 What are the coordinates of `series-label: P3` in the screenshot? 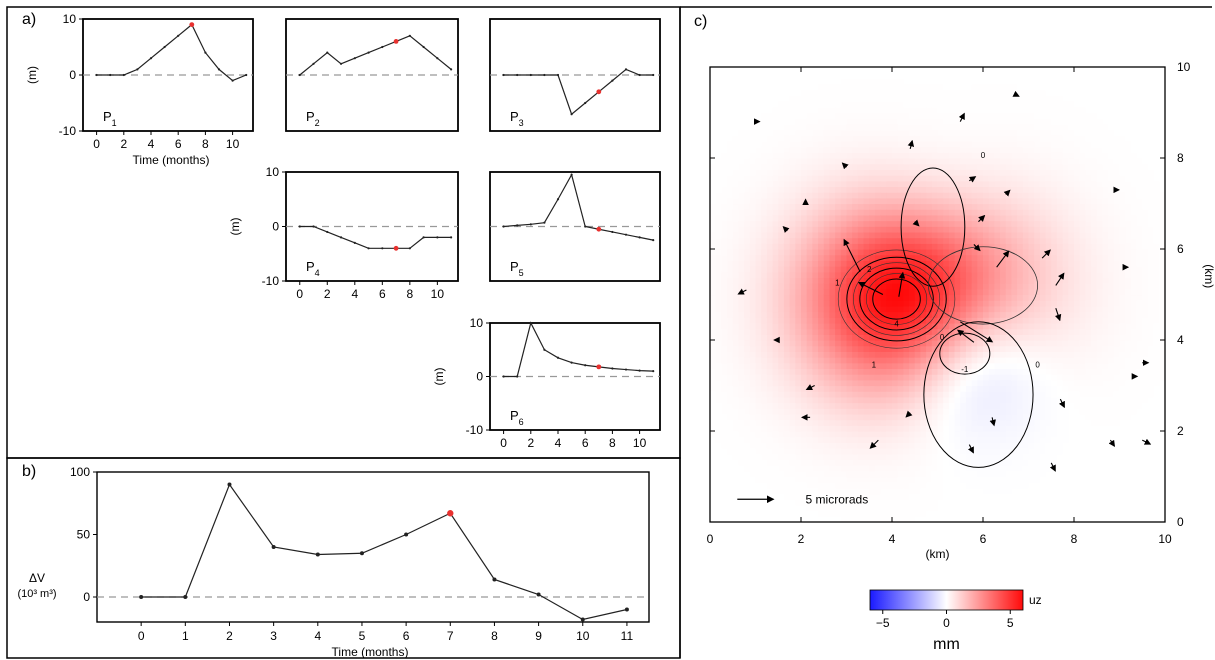 It's located at (517, 118).